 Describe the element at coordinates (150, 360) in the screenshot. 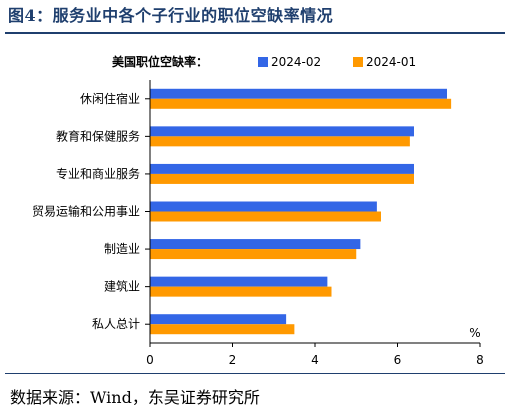

I see `x-tick-label: 0` at that location.